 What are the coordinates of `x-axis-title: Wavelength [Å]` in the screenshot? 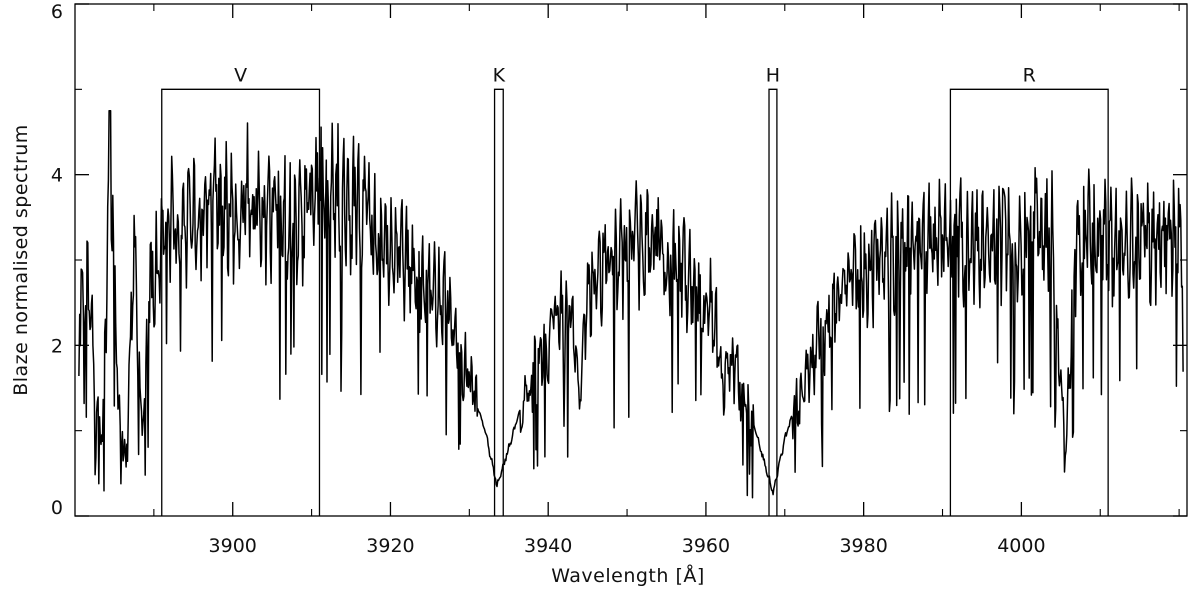 It's located at (628, 575).